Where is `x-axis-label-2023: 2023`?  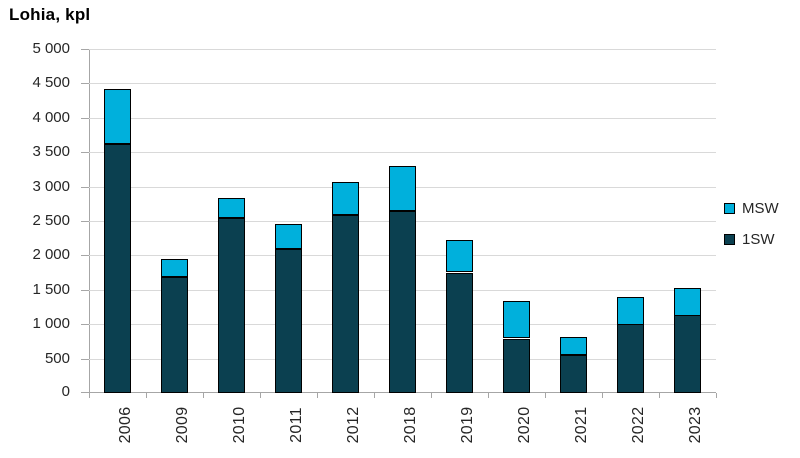
x-axis-label-2023: 2023 is located at coordinates (695, 425).